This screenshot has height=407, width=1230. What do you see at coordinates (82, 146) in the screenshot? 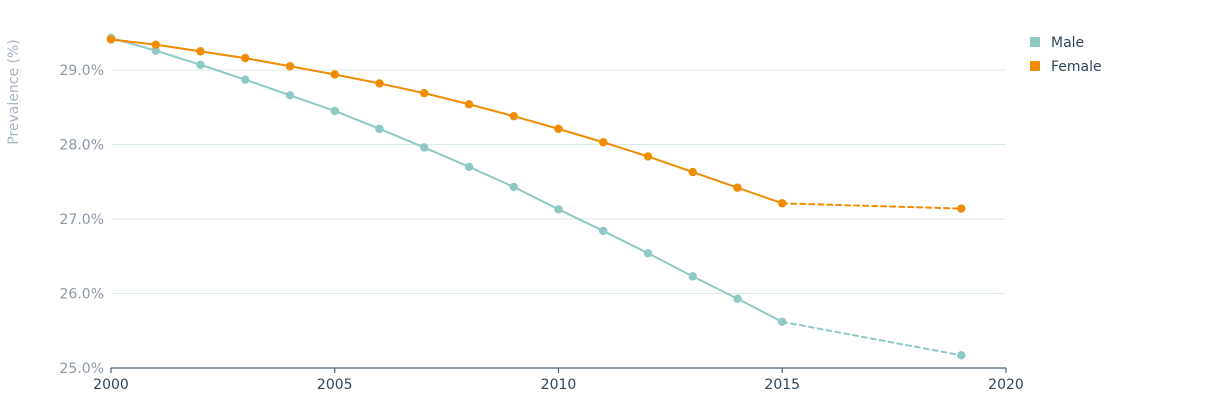
I see `y-tick-label: 28.0%` at bounding box center [82, 146].